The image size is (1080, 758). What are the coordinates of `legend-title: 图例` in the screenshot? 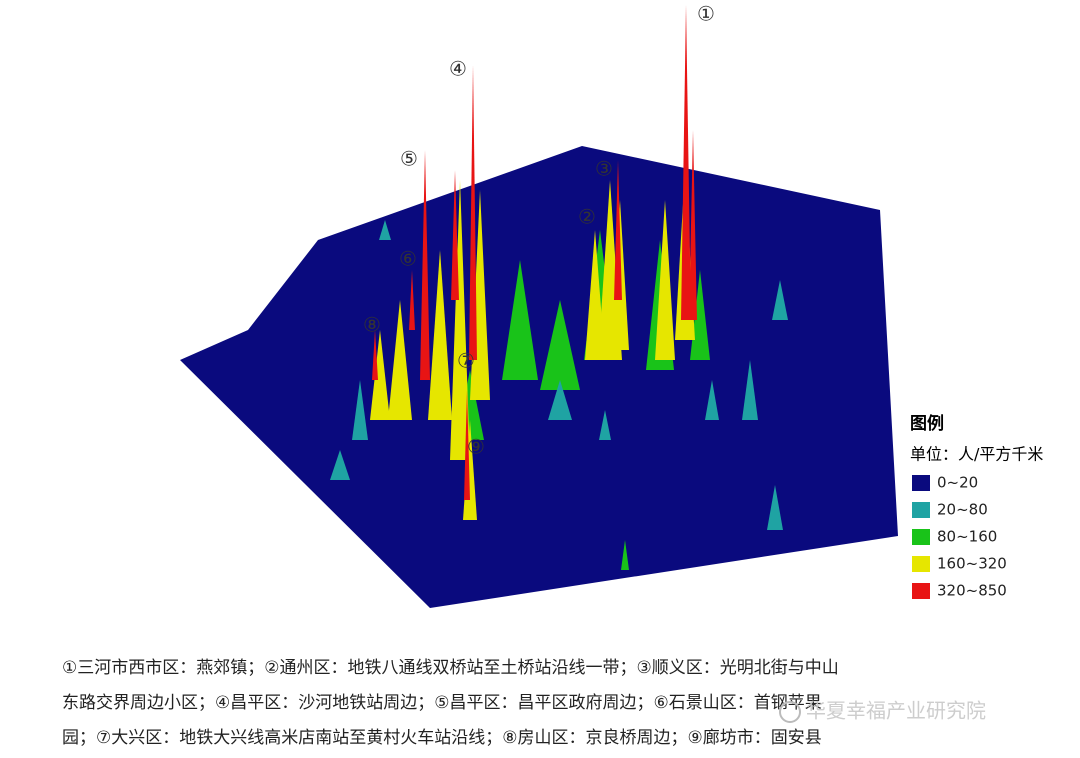 It's located at (927, 423).